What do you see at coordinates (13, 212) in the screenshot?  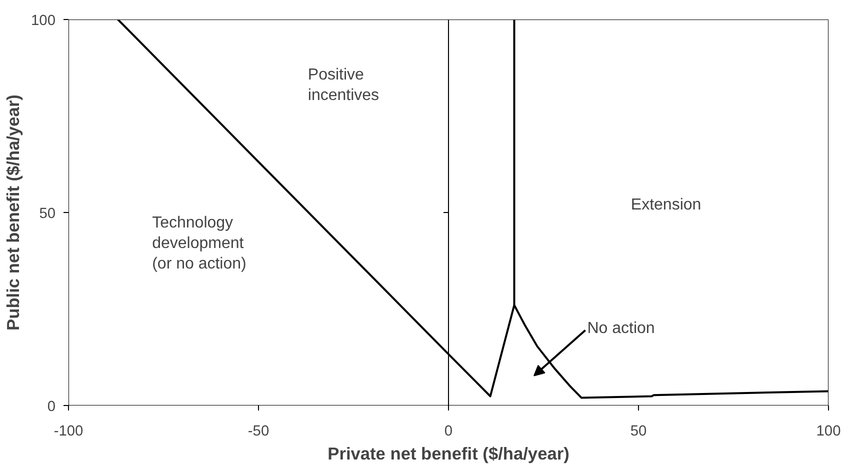 I see `y-axis-title: Public net benefit ($/ha/year)` at bounding box center [13, 212].